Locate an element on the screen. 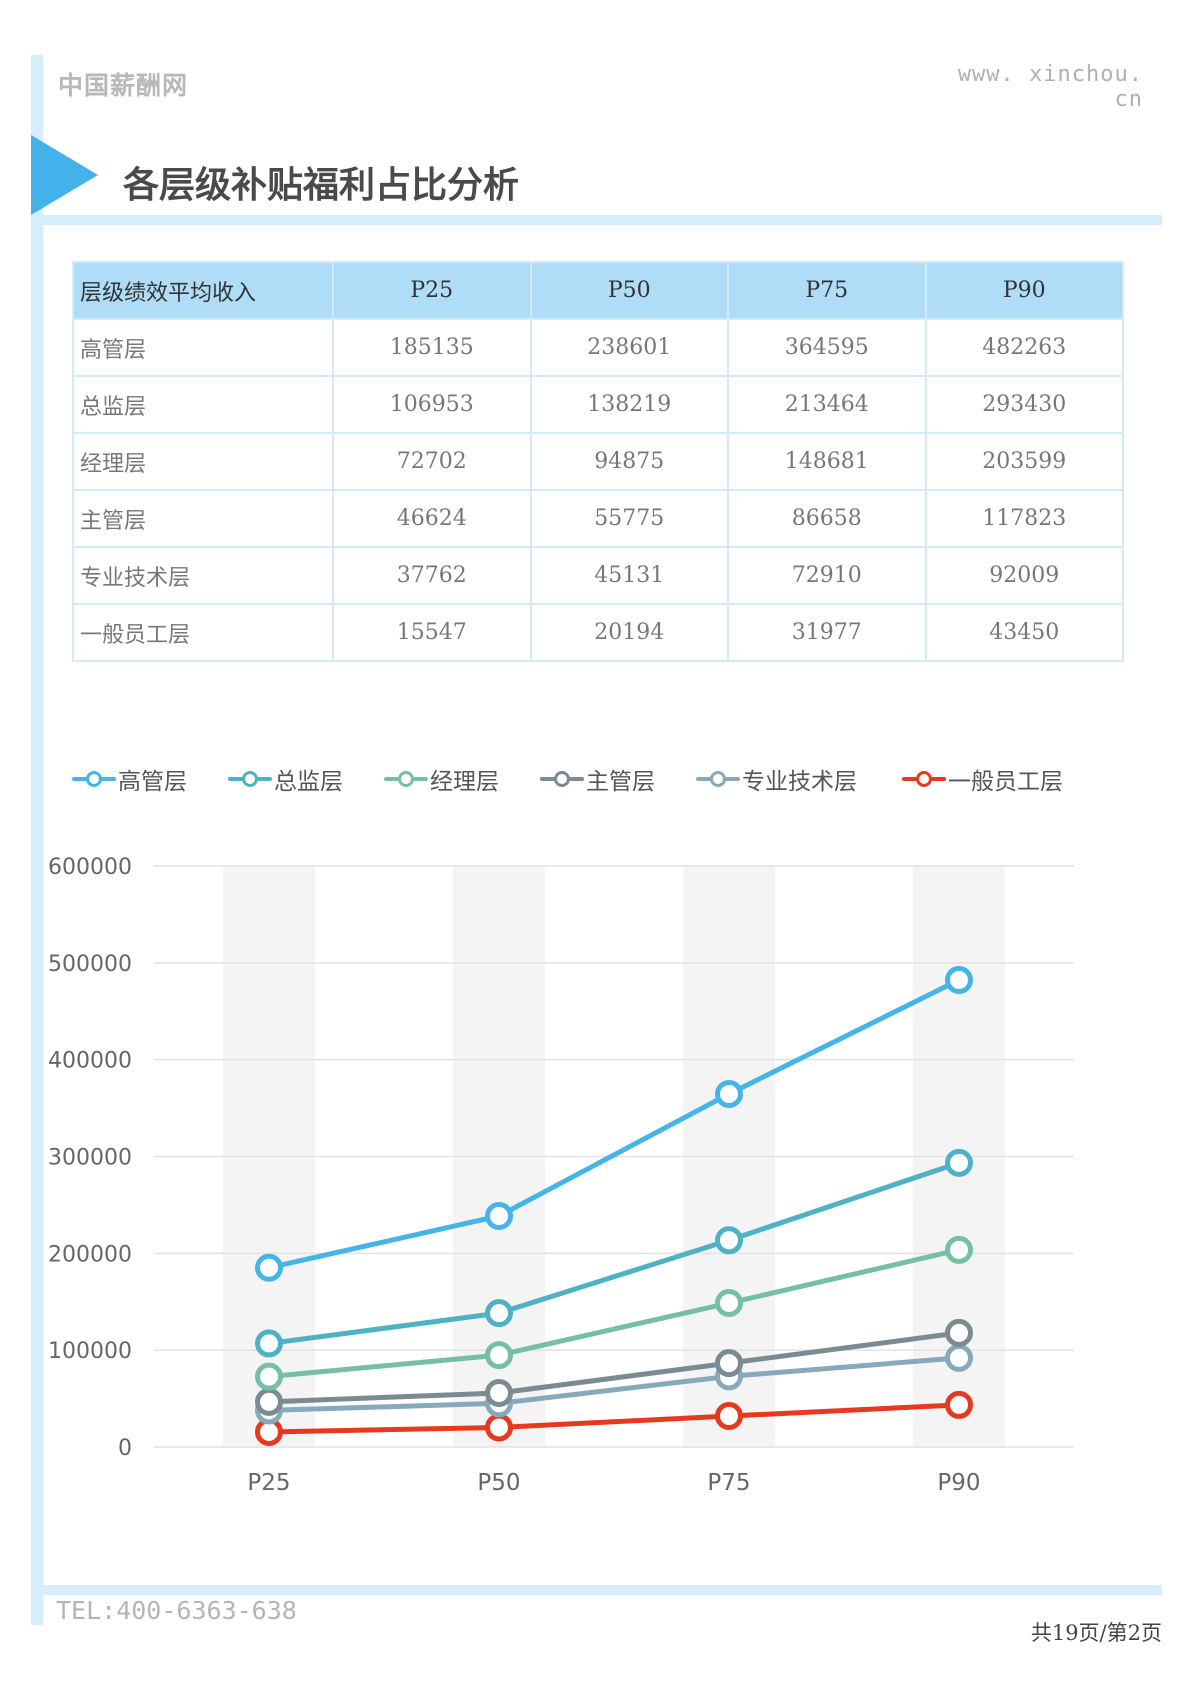 The height and width of the screenshot is (1684, 1191). table-row: 总监层 106953 138219 213464 293430 is located at coordinates (598, 404).